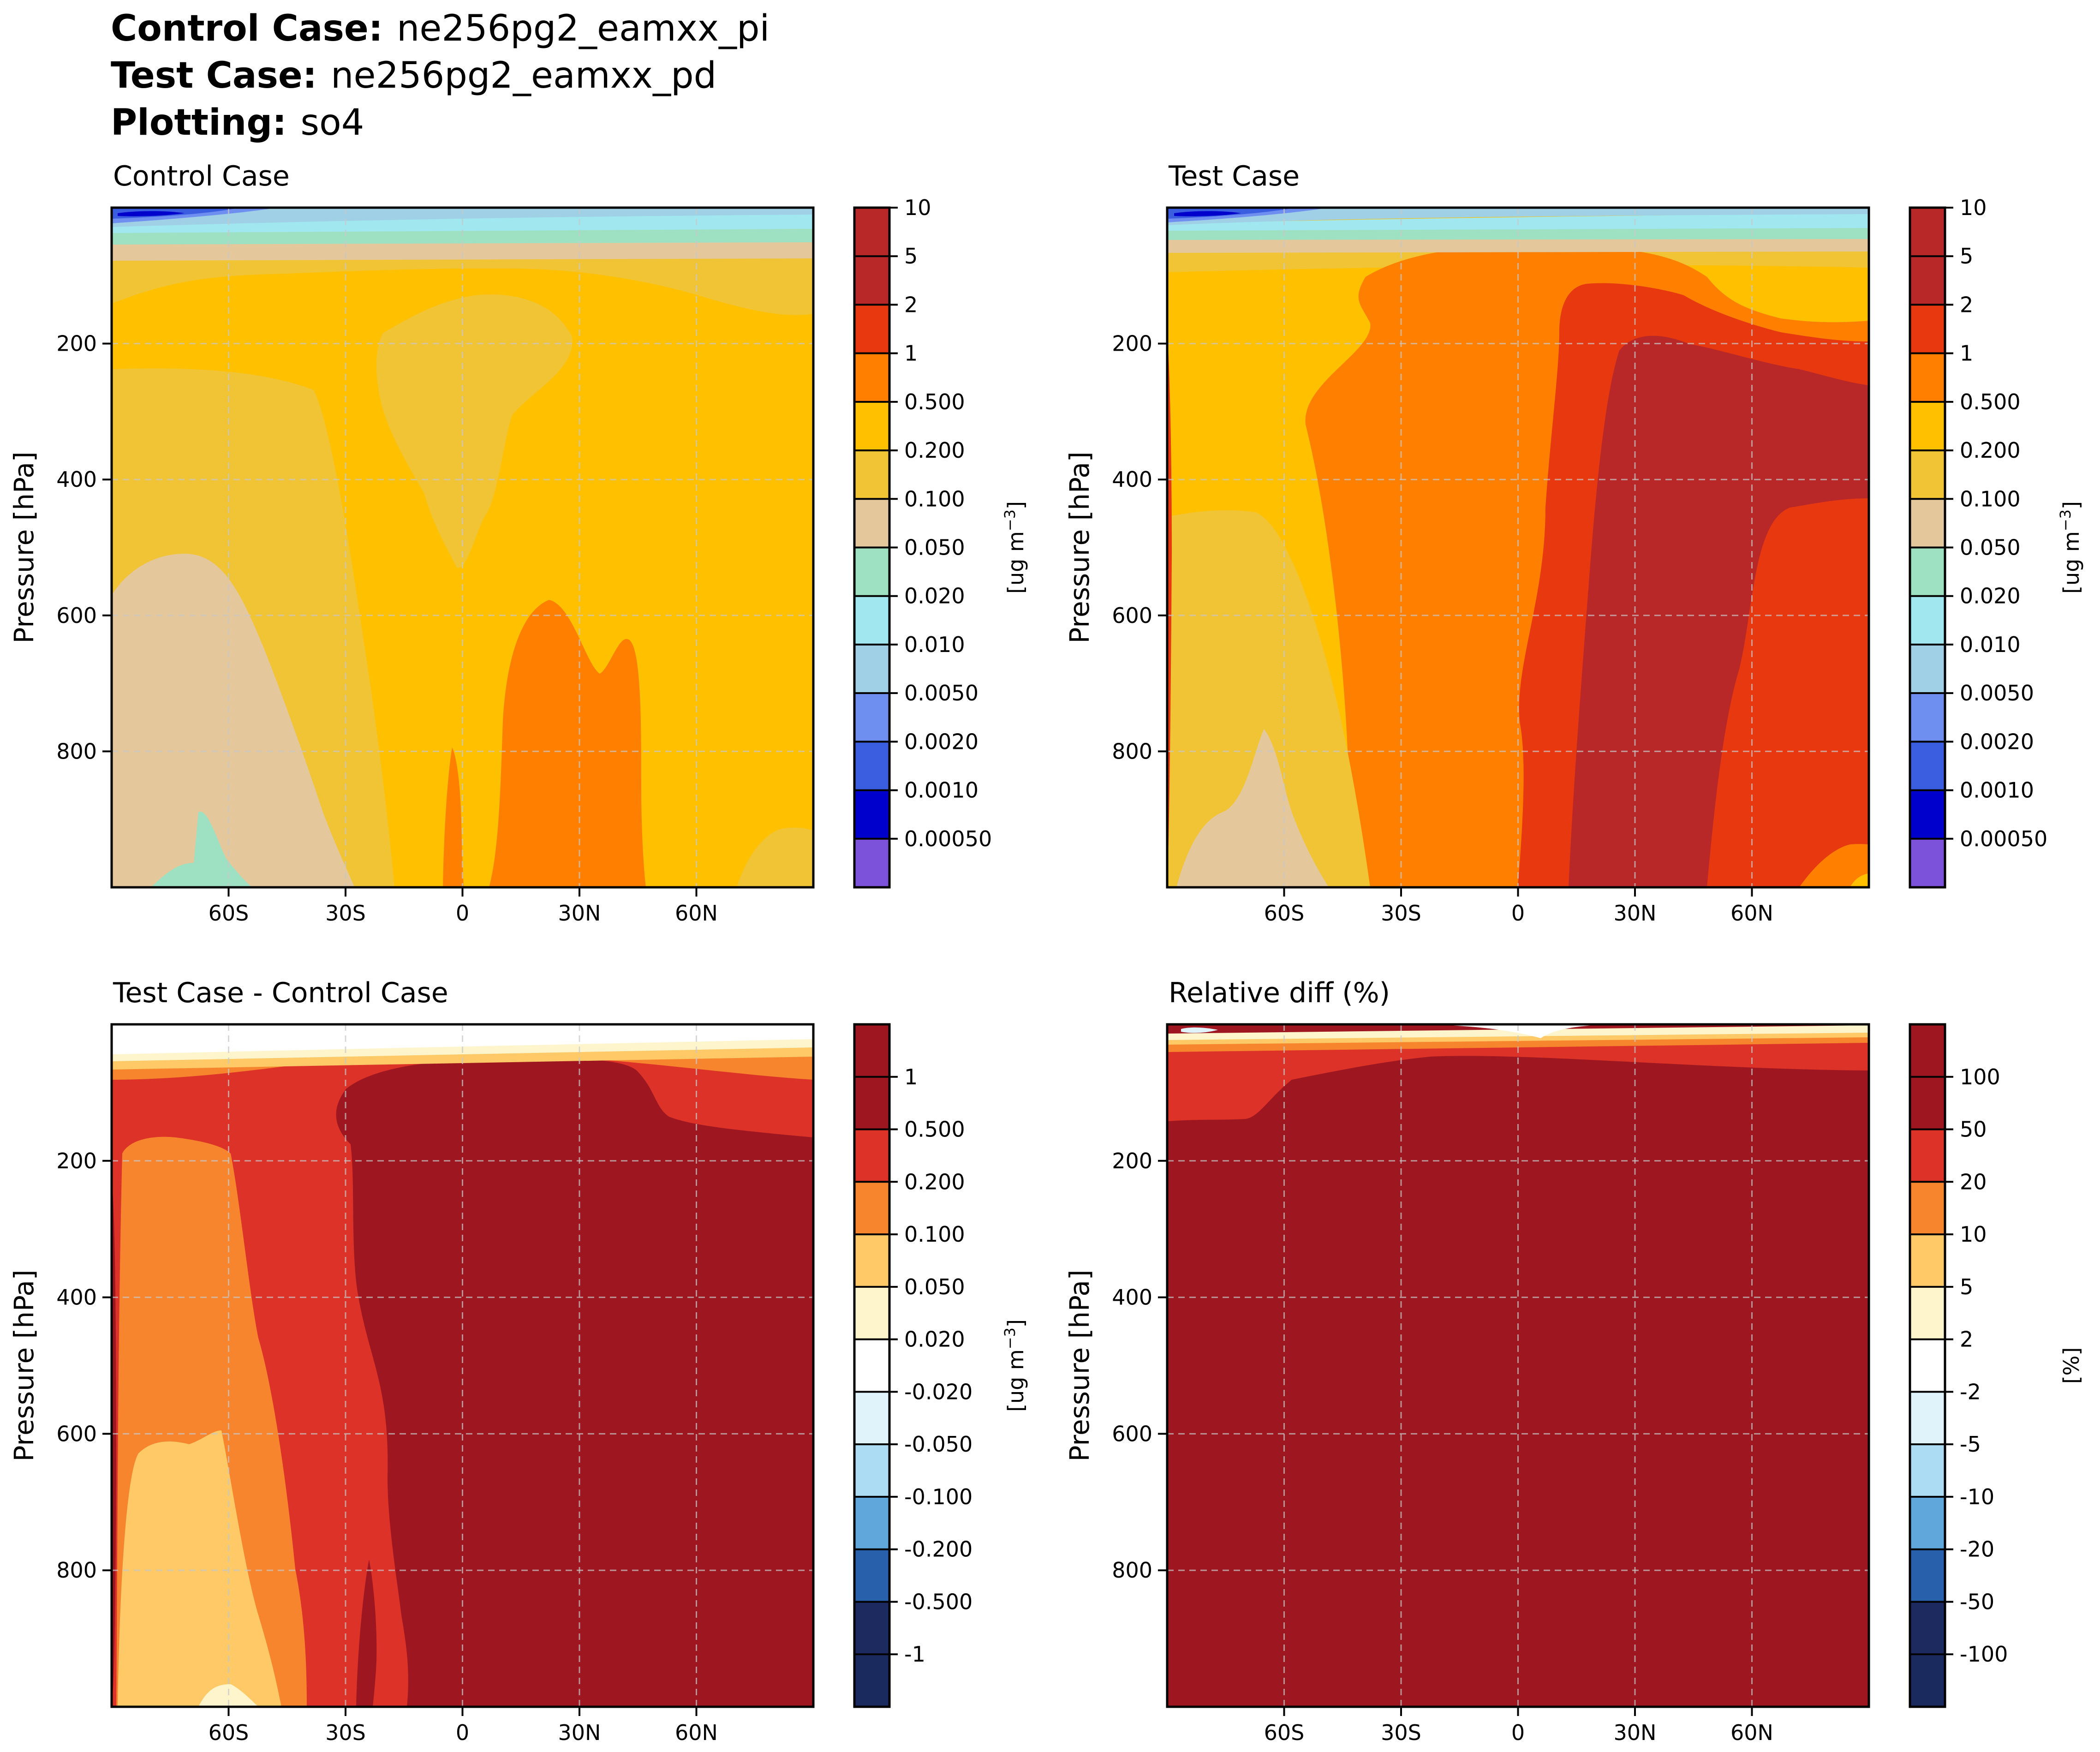  I want to click on colorbar-tick-label: -0.500, so click(938, 1602).